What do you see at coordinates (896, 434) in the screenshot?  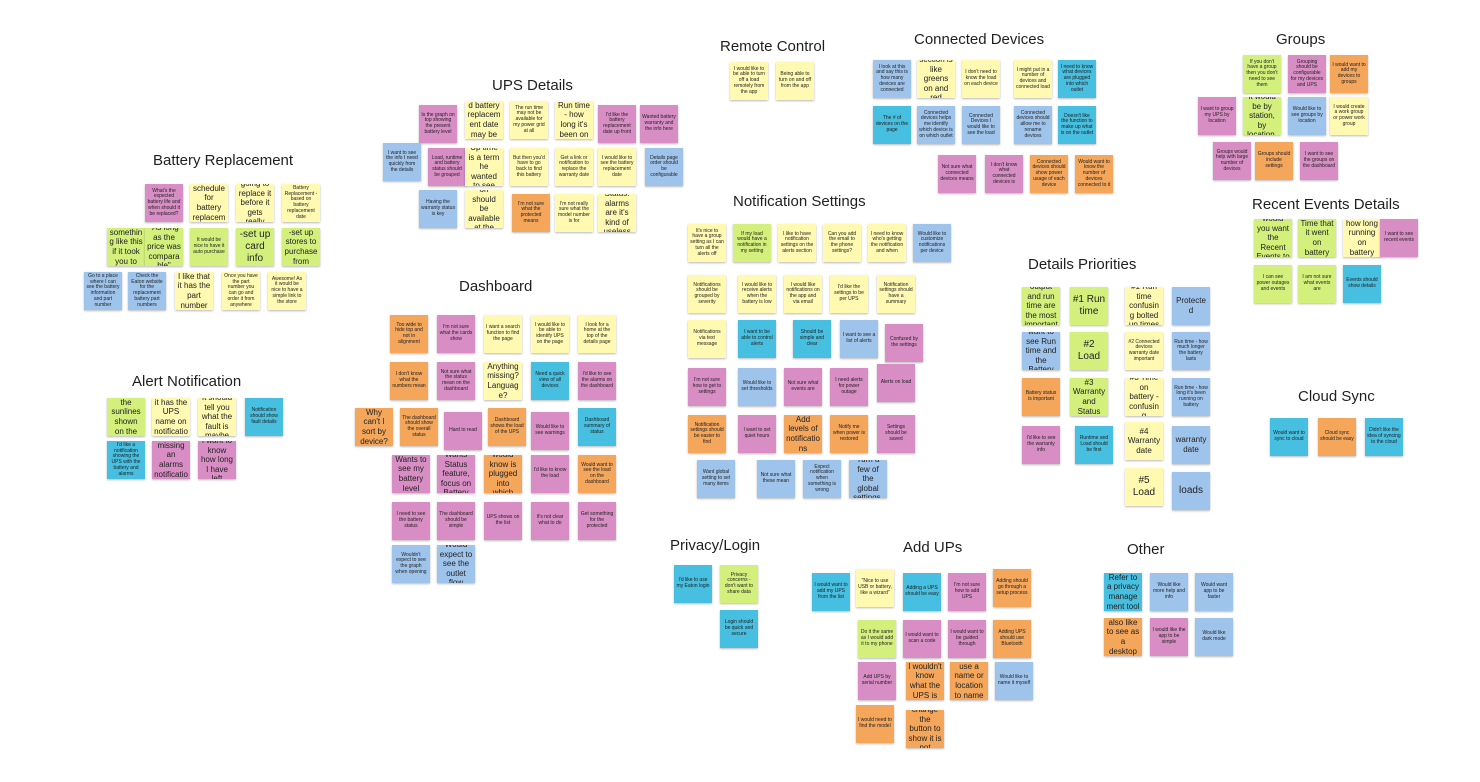 I see `sticky-note-notification-settings-26: Settings should be saved` at bounding box center [896, 434].